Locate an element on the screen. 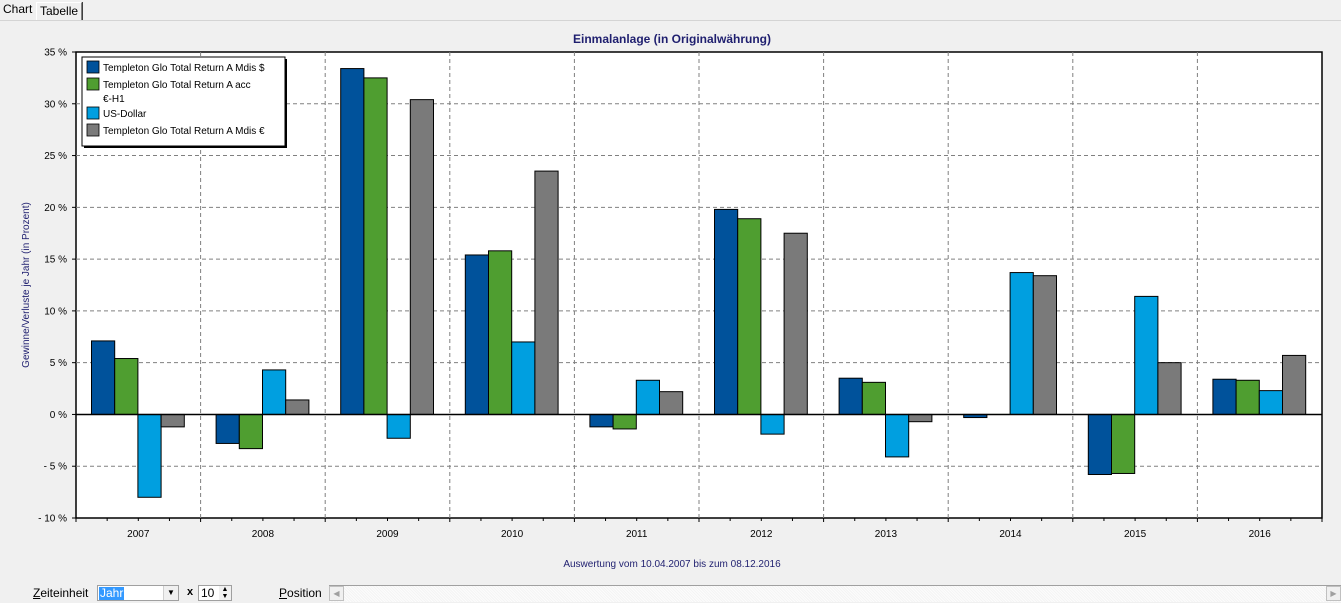  tab-bar: Chart Tabelle is located at coordinates (670, 10).